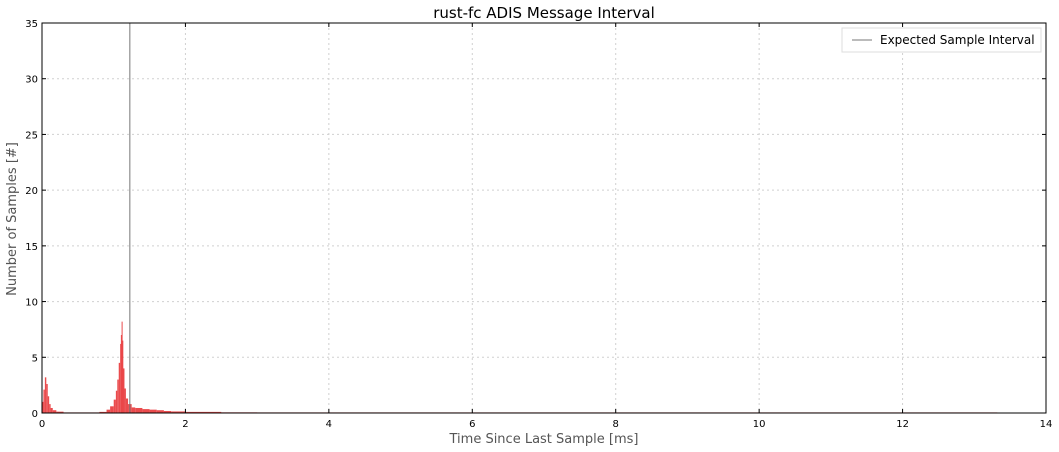 The width and height of the screenshot is (1059, 452). Describe the element at coordinates (31, 80) in the screenshot. I see `y-tick-label: 30` at that location.